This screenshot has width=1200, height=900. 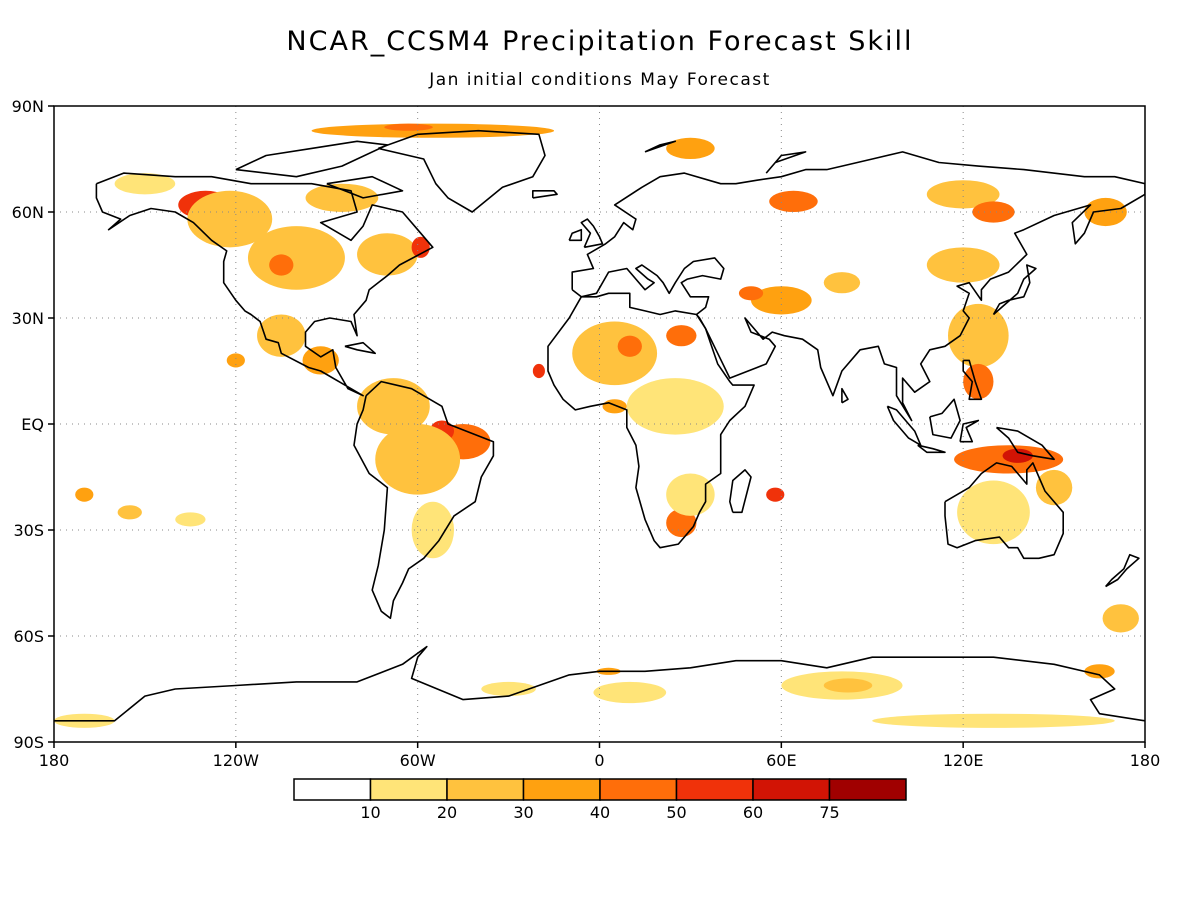 What do you see at coordinates (523, 812) in the screenshot?
I see `colorbar-label: 30` at bounding box center [523, 812].